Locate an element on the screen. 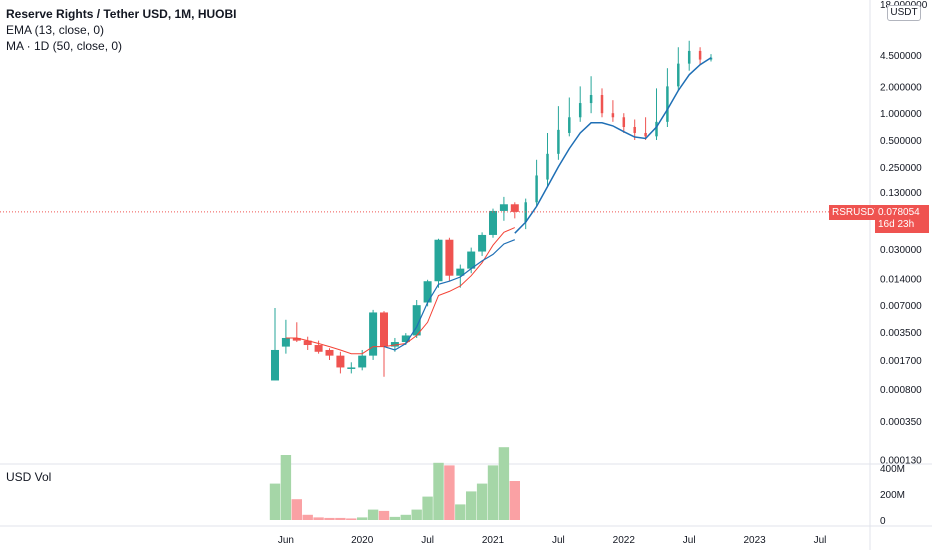  volume-axis: 400M 200M 0 is located at coordinates (892, 495).